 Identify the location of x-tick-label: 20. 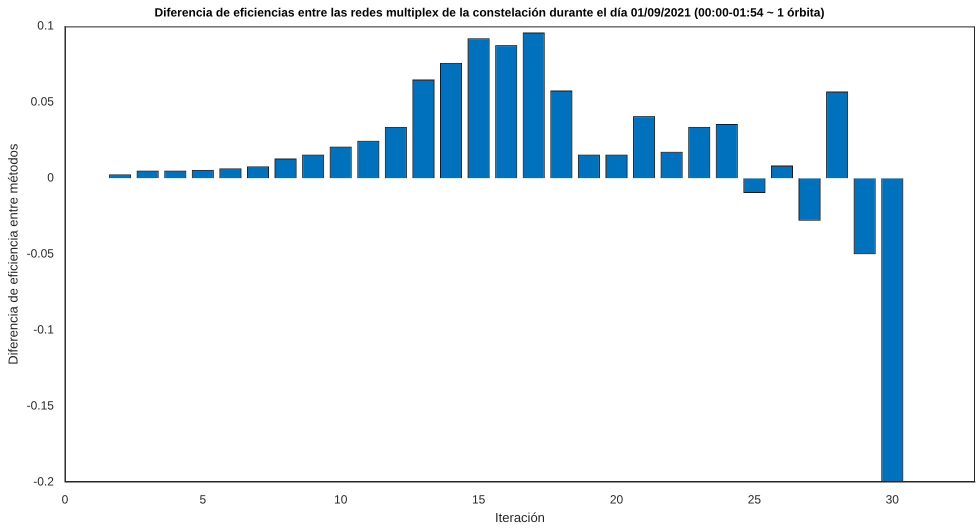
(617, 499).